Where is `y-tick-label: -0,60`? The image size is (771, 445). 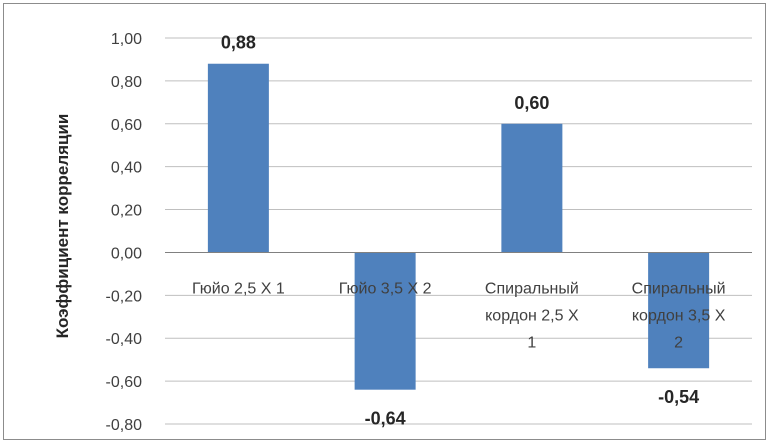
y-tick-label: -0,60 is located at coordinates (124, 382).